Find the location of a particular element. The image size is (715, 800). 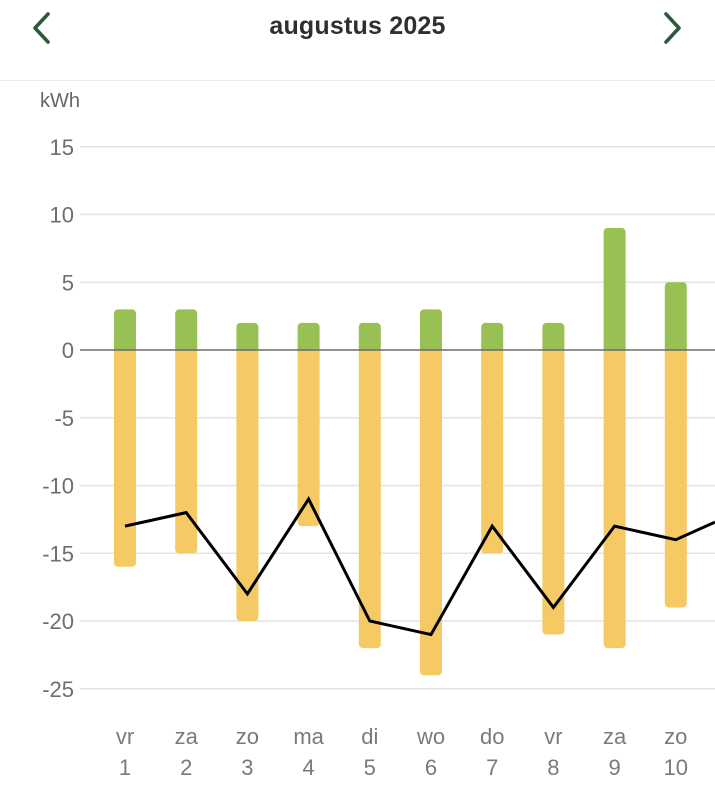

chevron-left-icon is located at coordinates (41, 28).